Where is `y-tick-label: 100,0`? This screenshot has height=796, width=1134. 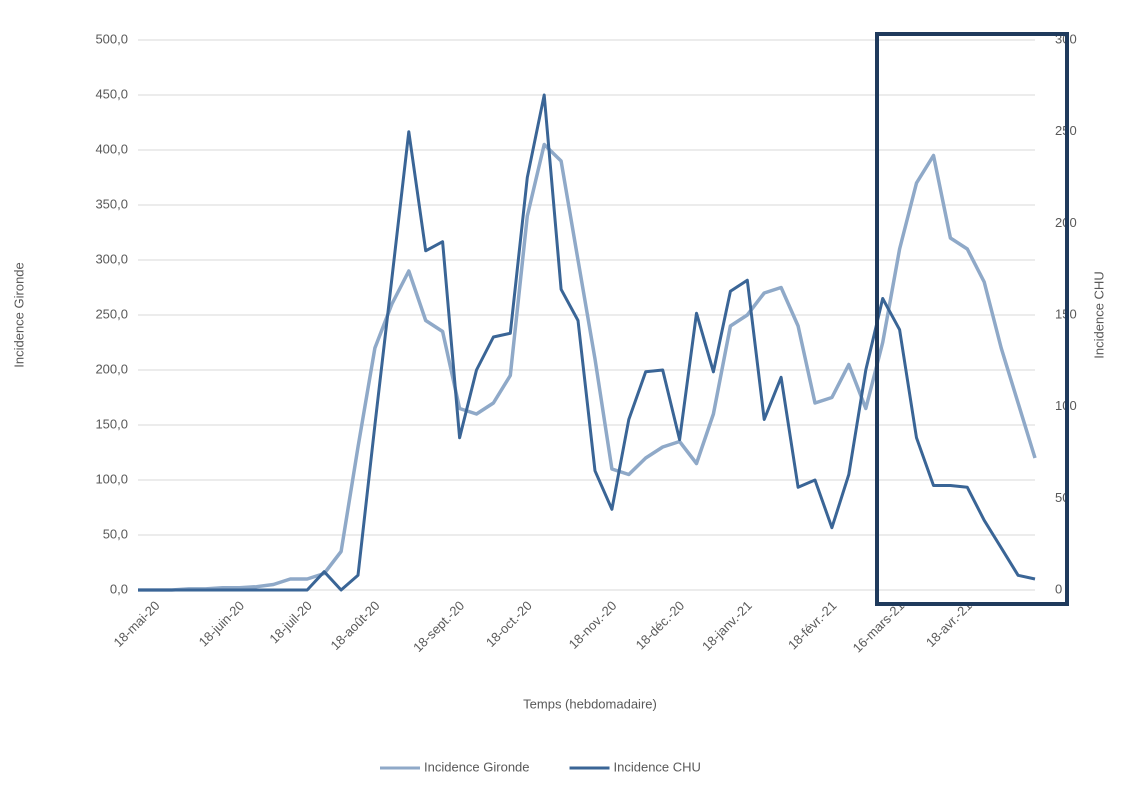 y-tick-label: 100,0 is located at coordinates (111, 478).